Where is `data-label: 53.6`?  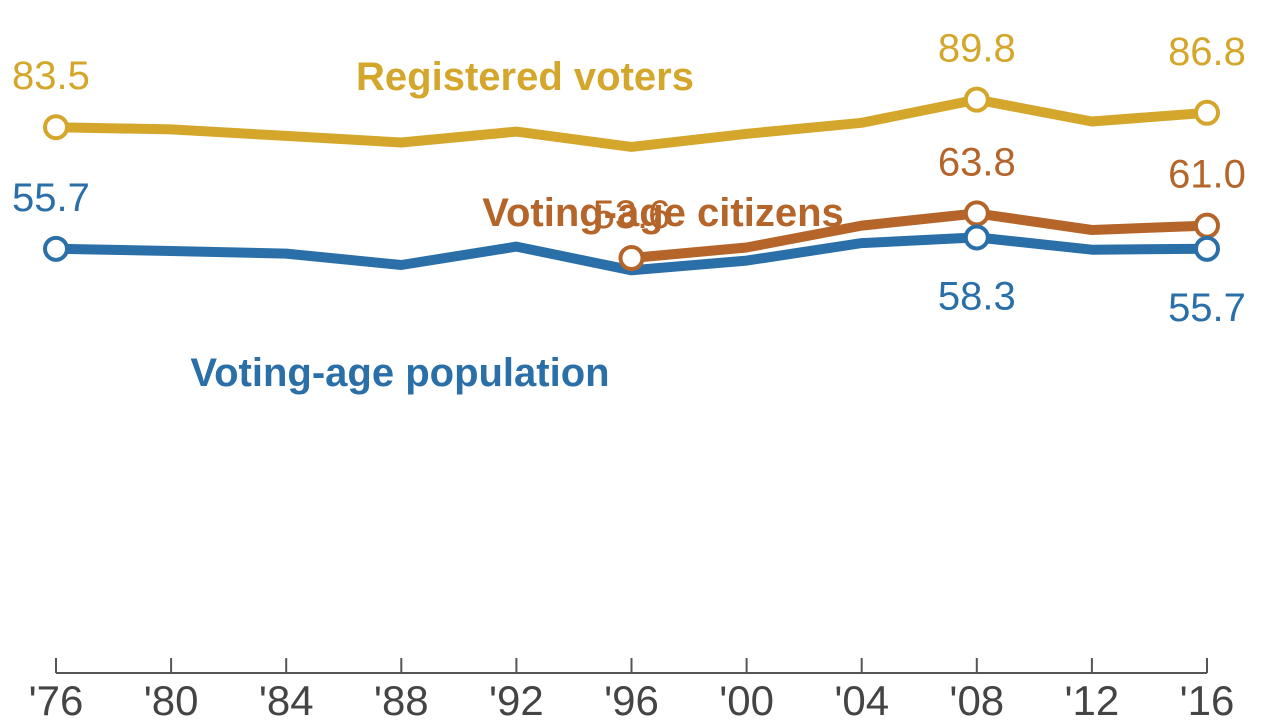
data-label: 53.6 is located at coordinates (632, 215).